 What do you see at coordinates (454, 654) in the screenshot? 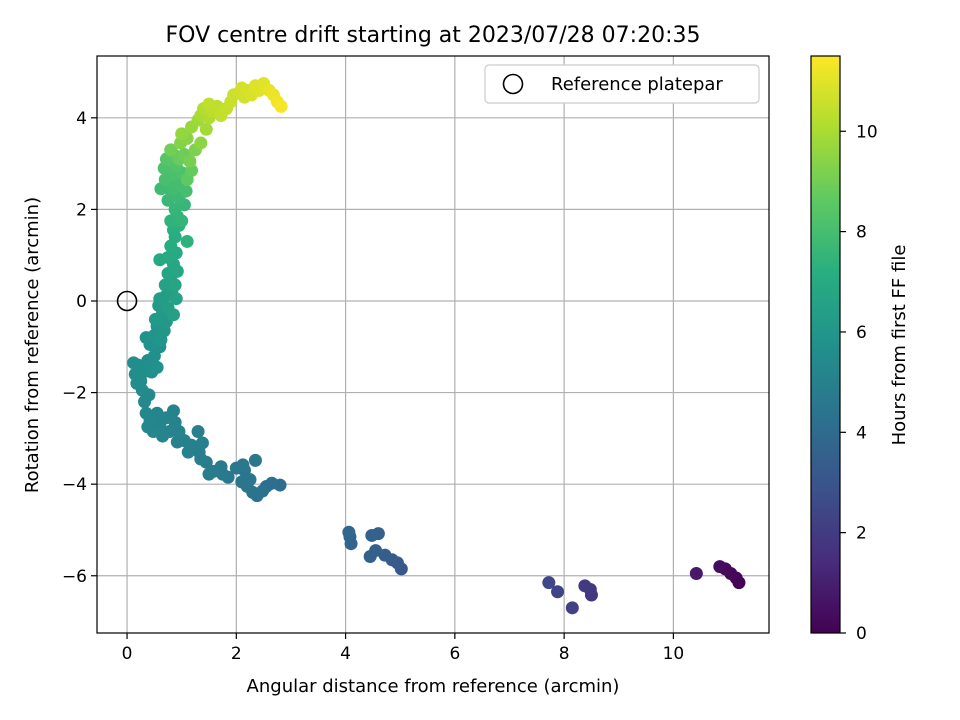
I see `x-tick-label: 6` at bounding box center [454, 654].